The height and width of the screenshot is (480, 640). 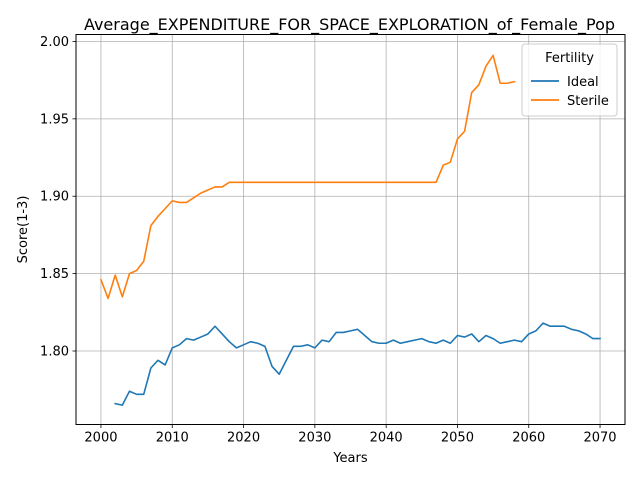 What do you see at coordinates (54, 119) in the screenshot?
I see `y-tick-label: 1.95` at bounding box center [54, 119].